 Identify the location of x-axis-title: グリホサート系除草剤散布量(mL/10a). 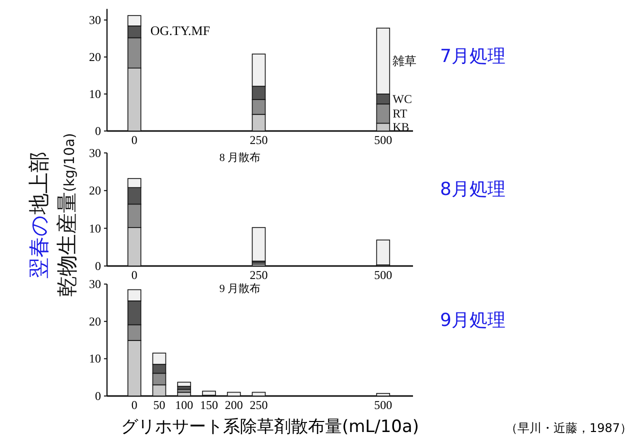
(270, 427).